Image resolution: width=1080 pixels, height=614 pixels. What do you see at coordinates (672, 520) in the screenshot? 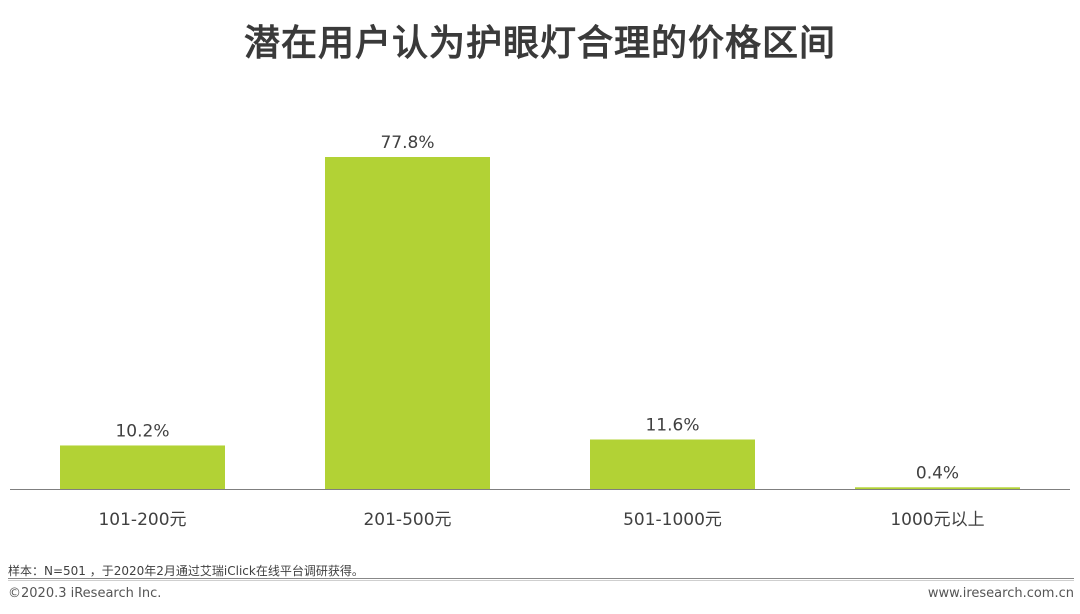
I see `x-tick-label-3: 501-1000元` at bounding box center [672, 520].